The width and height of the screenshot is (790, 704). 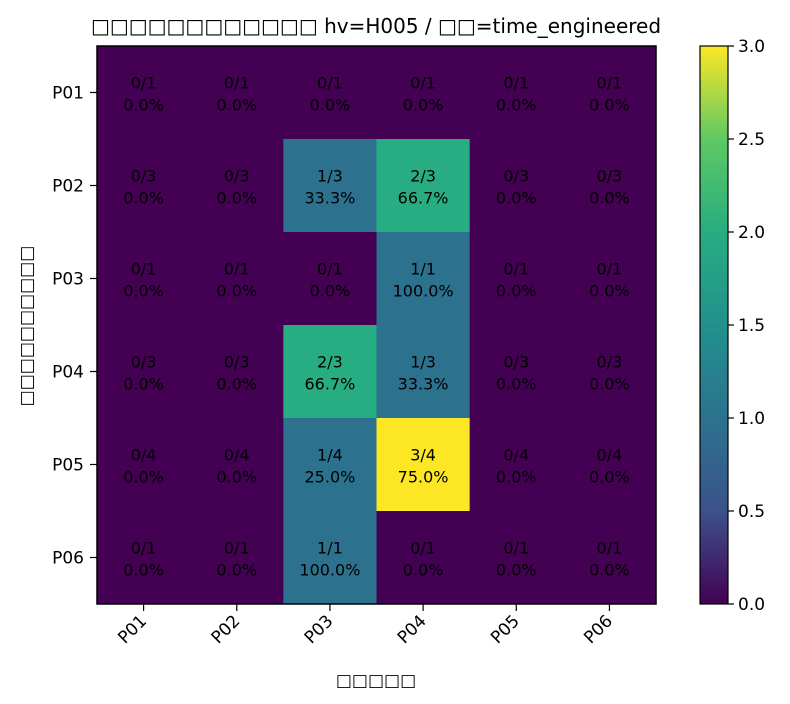 I want to click on cell-percent-label: 66.7%, so click(x=330, y=384).